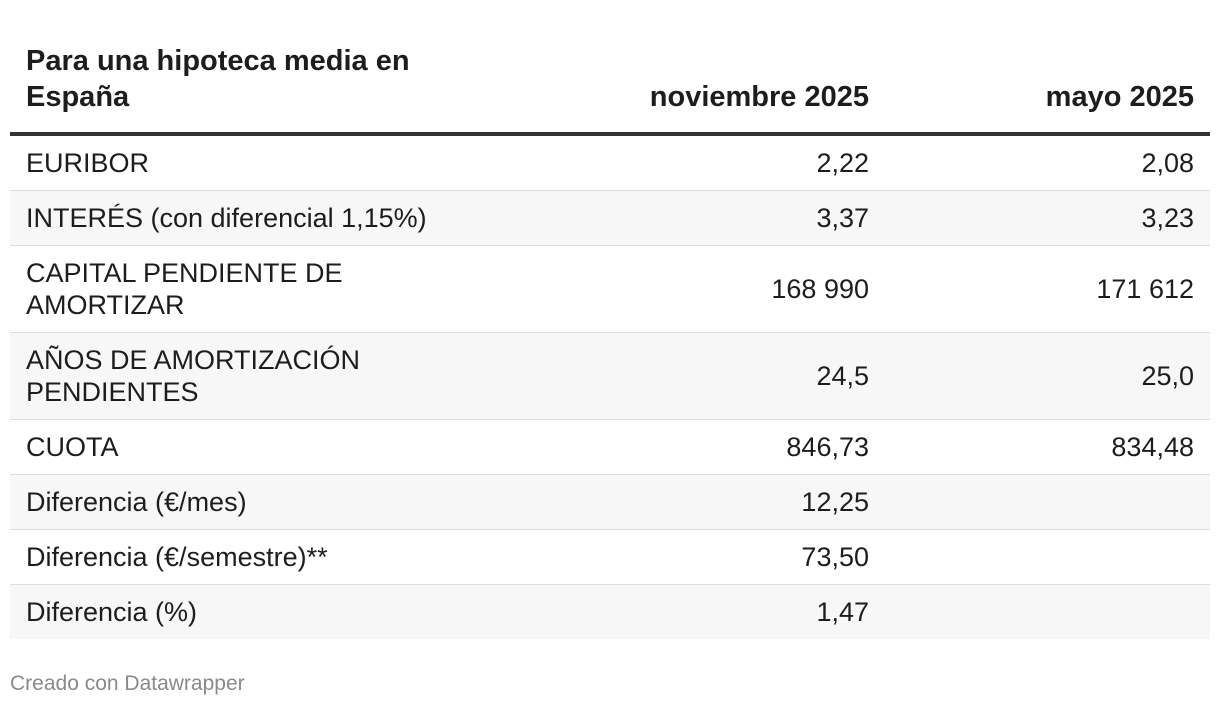  Describe the element at coordinates (240, 376) in the screenshot. I see `row-label: AÑOS DE AMORTIZACIÓN PENDIENTES` at that location.